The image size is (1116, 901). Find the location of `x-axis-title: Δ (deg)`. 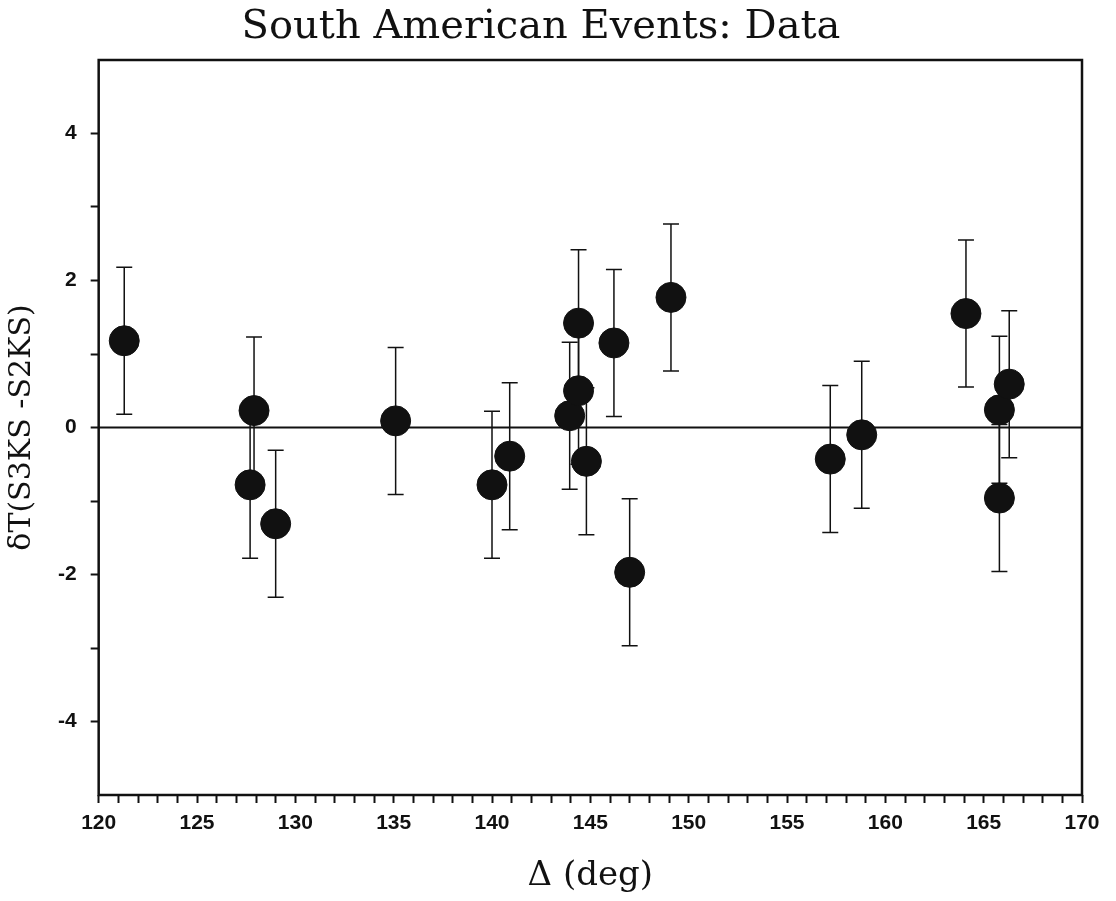

x-axis-title: Δ (deg) is located at coordinates (590, 873).